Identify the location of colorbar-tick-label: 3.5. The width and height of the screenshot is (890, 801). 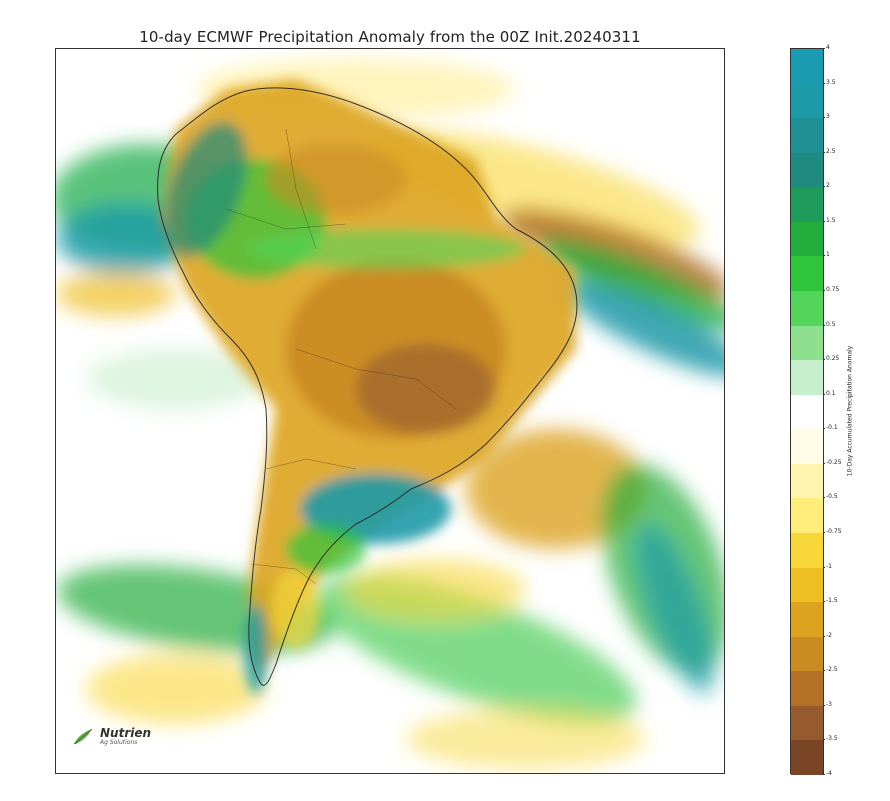
(829, 82).